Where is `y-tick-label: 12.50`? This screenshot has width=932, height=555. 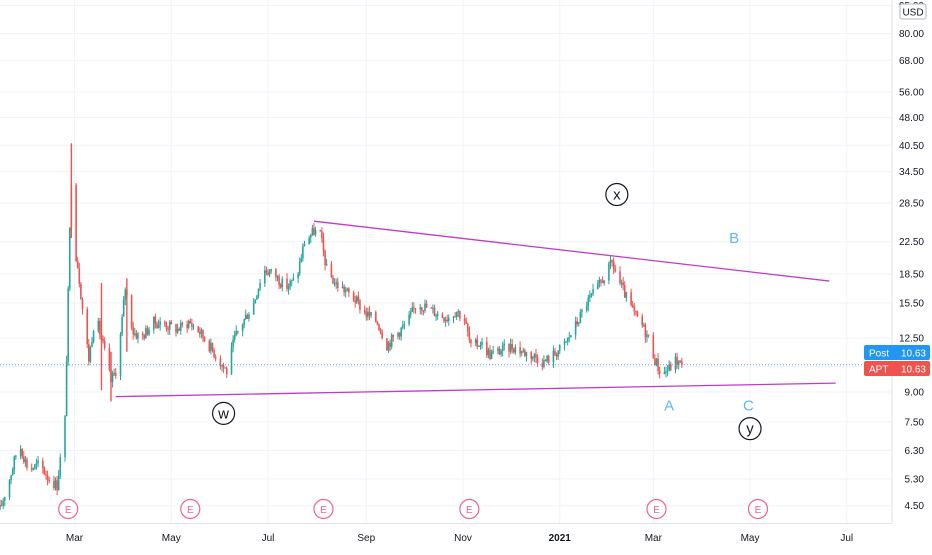
y-tick-label: 12.50 is located at coordinates (911, 339).